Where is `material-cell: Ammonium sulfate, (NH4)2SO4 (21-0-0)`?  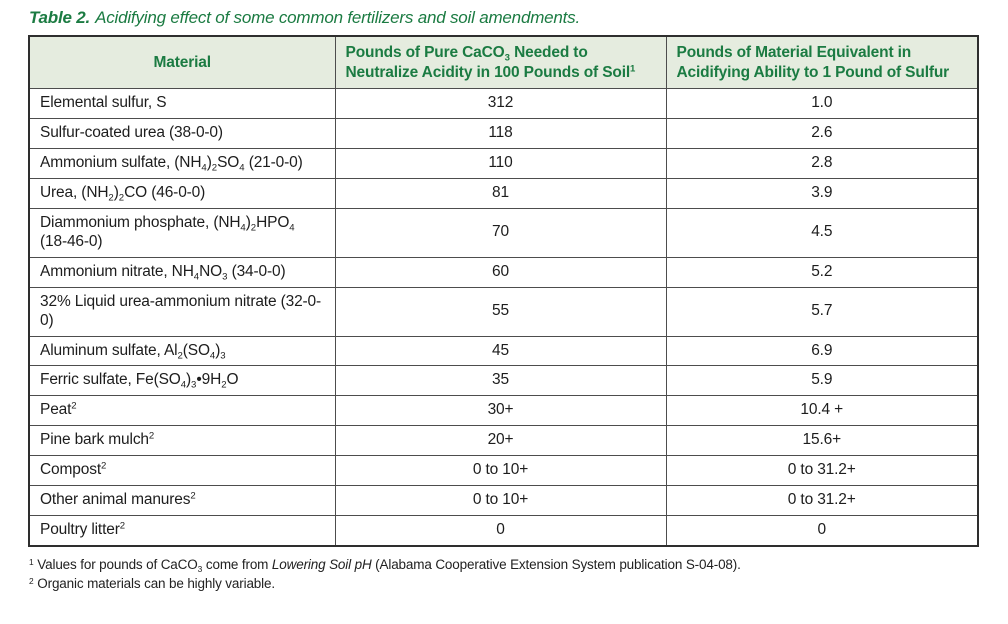
material-cell: Ammonium sulfate, (NH4)2SO4 (21-0-0) is located at coordinates (182, 164).